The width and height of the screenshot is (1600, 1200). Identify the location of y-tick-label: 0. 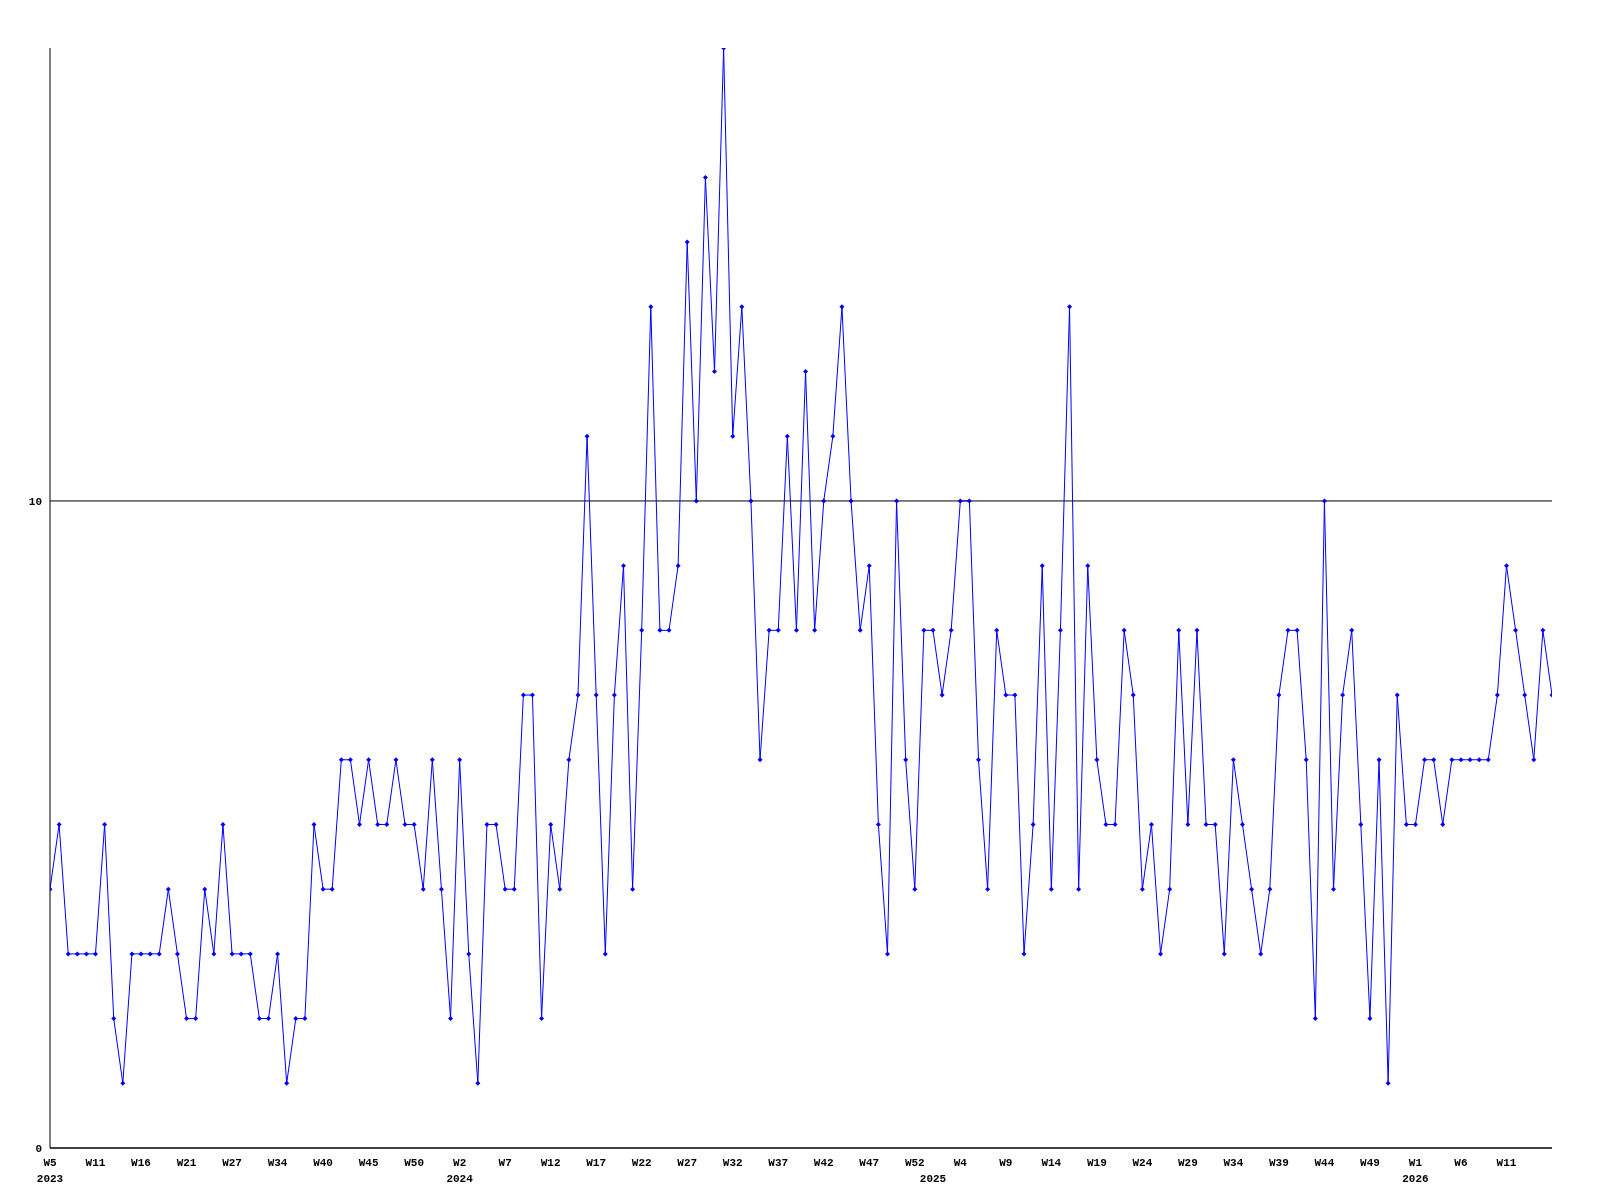
(38, 1148).